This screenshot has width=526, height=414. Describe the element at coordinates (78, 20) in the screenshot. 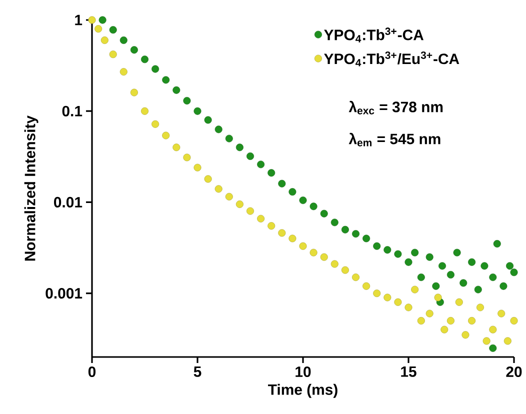

I see `y-tick-label: 1` at that location.